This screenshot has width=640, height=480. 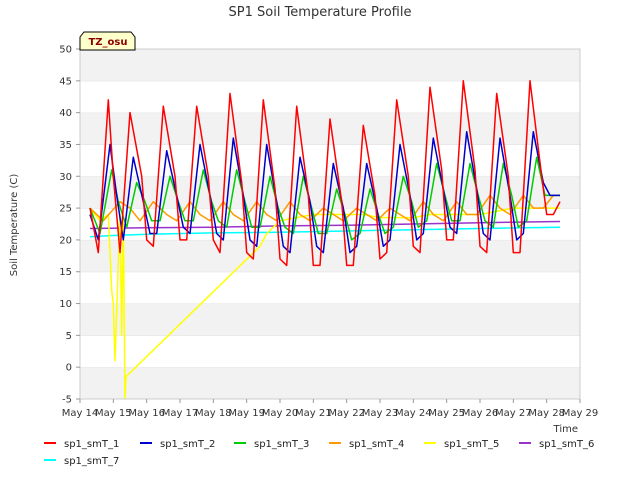 What do you see at coordinates (67, 400) in the screenshot?
I see `y-tick-label: -5` at bounding box center [67, 400].